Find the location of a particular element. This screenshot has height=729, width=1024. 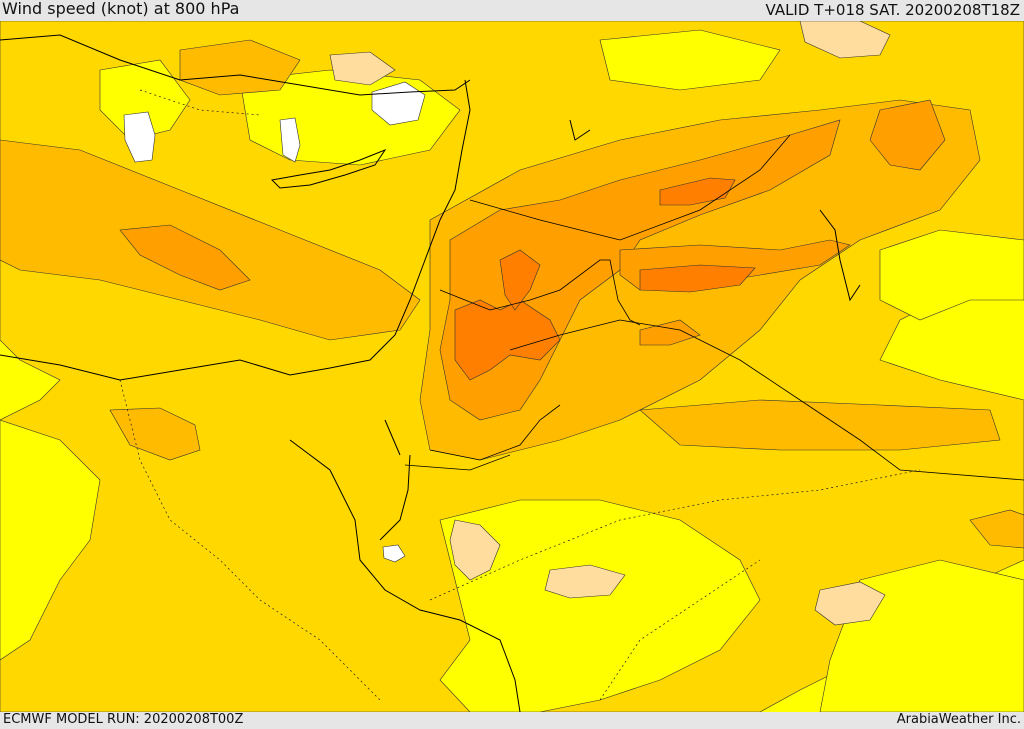

band-yellow-north is located at coordinates (690, 60).